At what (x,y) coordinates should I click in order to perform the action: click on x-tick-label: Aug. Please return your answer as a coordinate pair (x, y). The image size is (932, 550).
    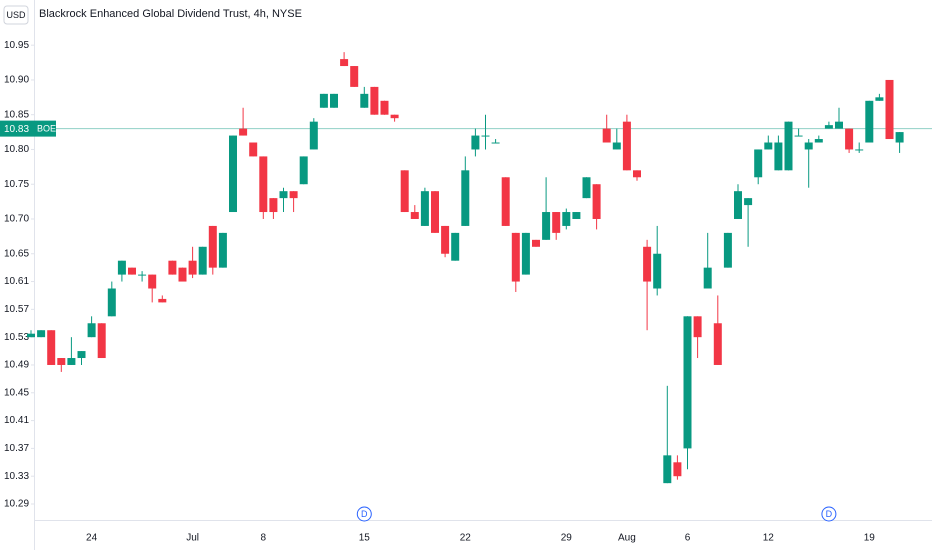
    Looking at the image, I should click on (627, 538).